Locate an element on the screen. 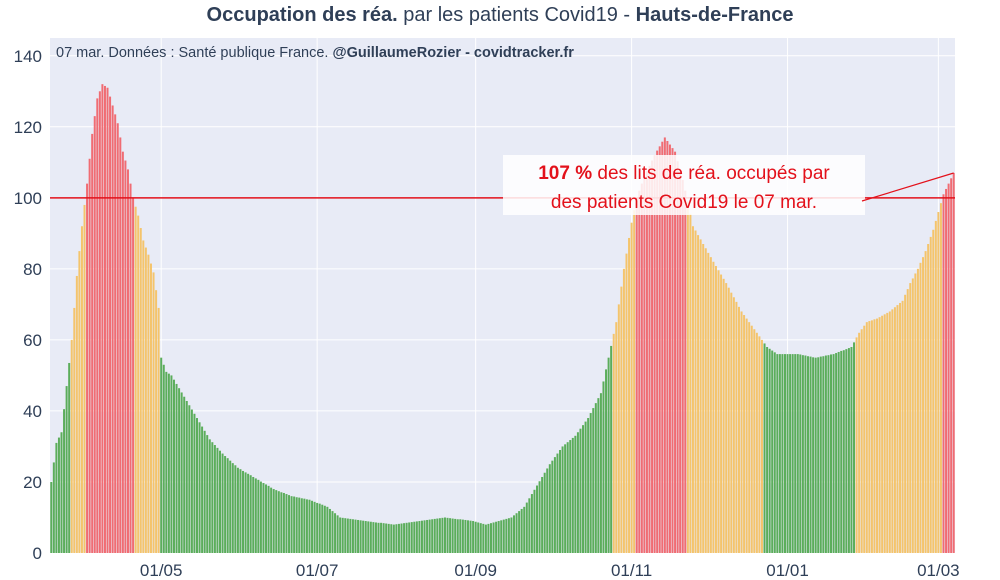 The height and width of the screenshot is (580, 1000). y-tick-label: 40 is located at coordinates (32, 411).